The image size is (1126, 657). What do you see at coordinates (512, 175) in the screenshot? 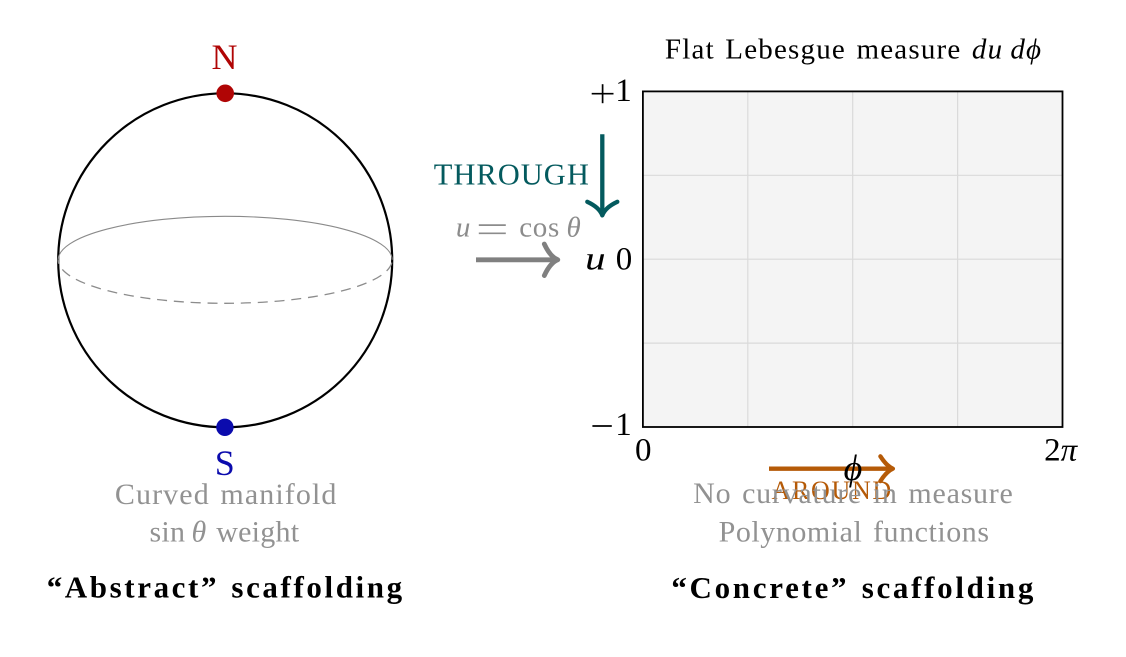
I see `svg-text: THROUGH` at bounding box center [512, 175].